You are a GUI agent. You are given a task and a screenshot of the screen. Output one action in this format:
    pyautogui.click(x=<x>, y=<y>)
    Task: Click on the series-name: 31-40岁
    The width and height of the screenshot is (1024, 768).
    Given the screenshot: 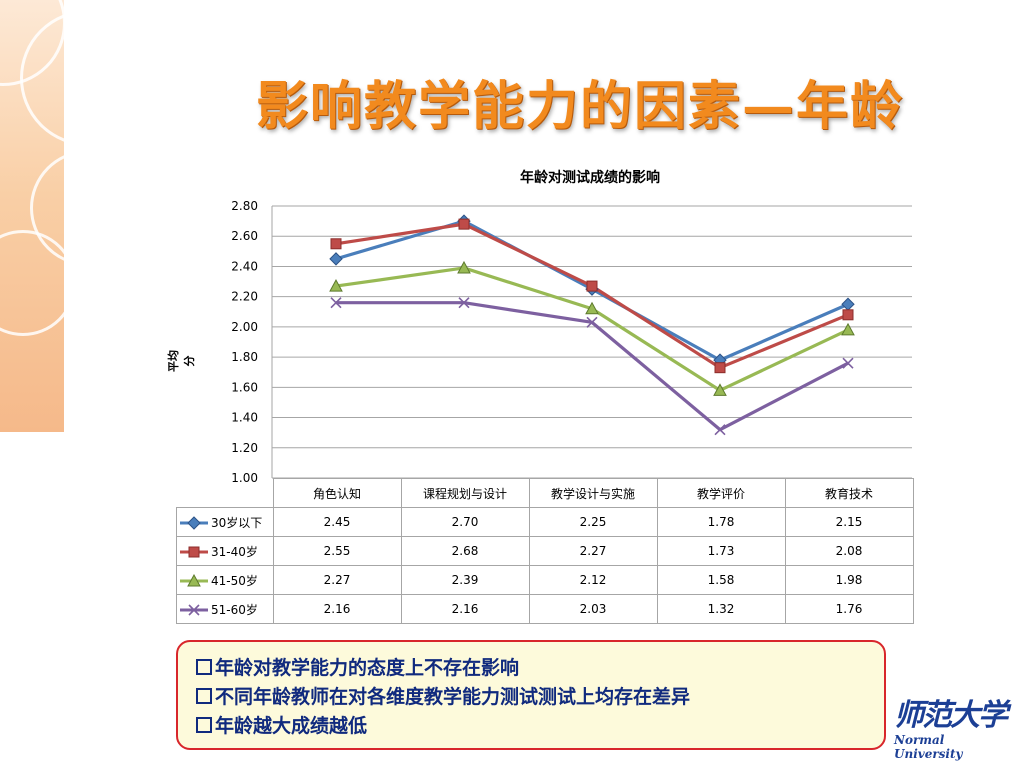 What is the action you would take?
    pyautogui.click(x=234, y=551)
    